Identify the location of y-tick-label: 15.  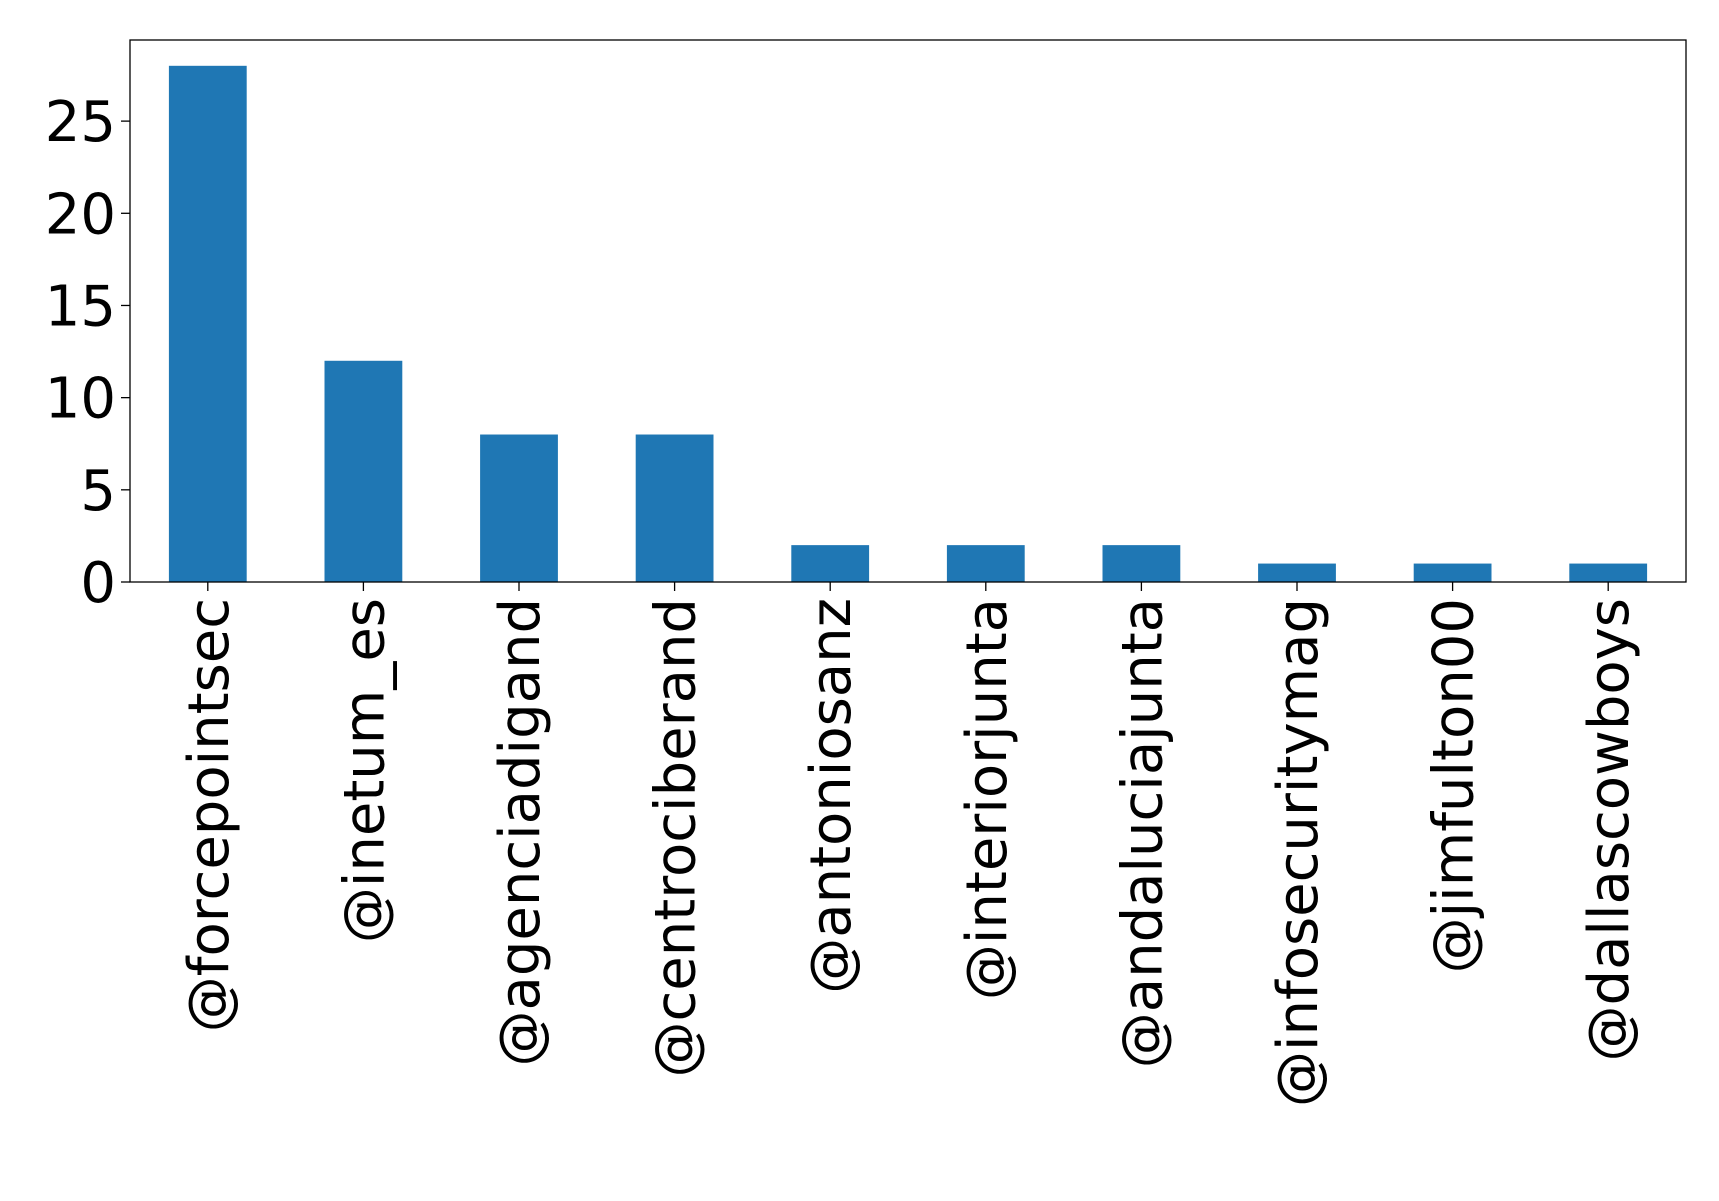
(80, 306).